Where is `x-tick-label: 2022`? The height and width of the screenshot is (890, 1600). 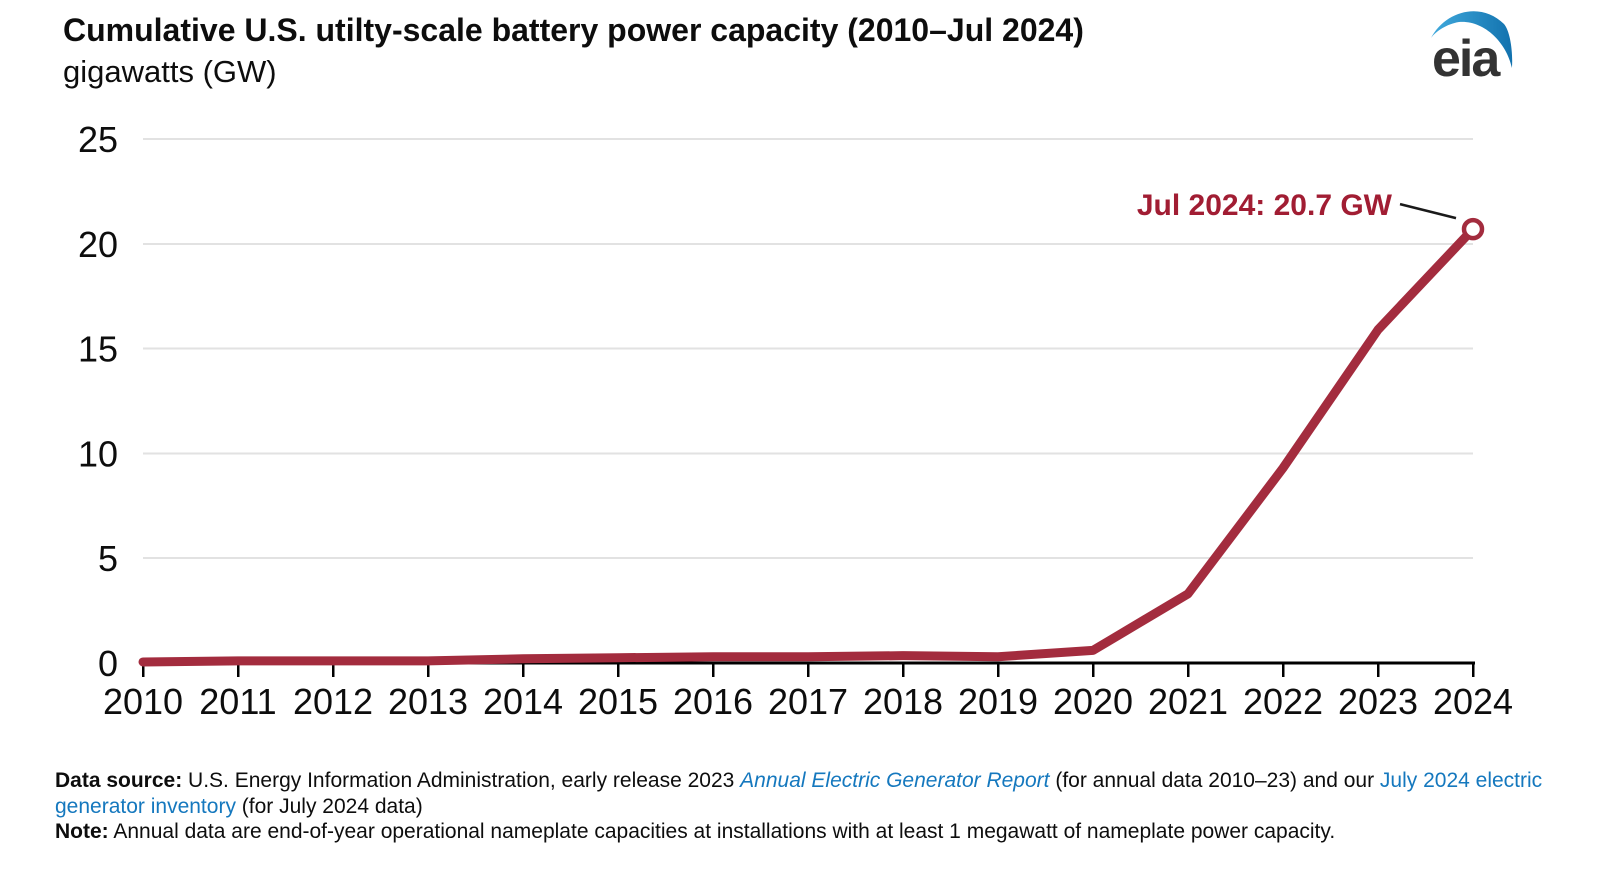
x-tick-label: 2022 is located at coordinates (1283, 701).